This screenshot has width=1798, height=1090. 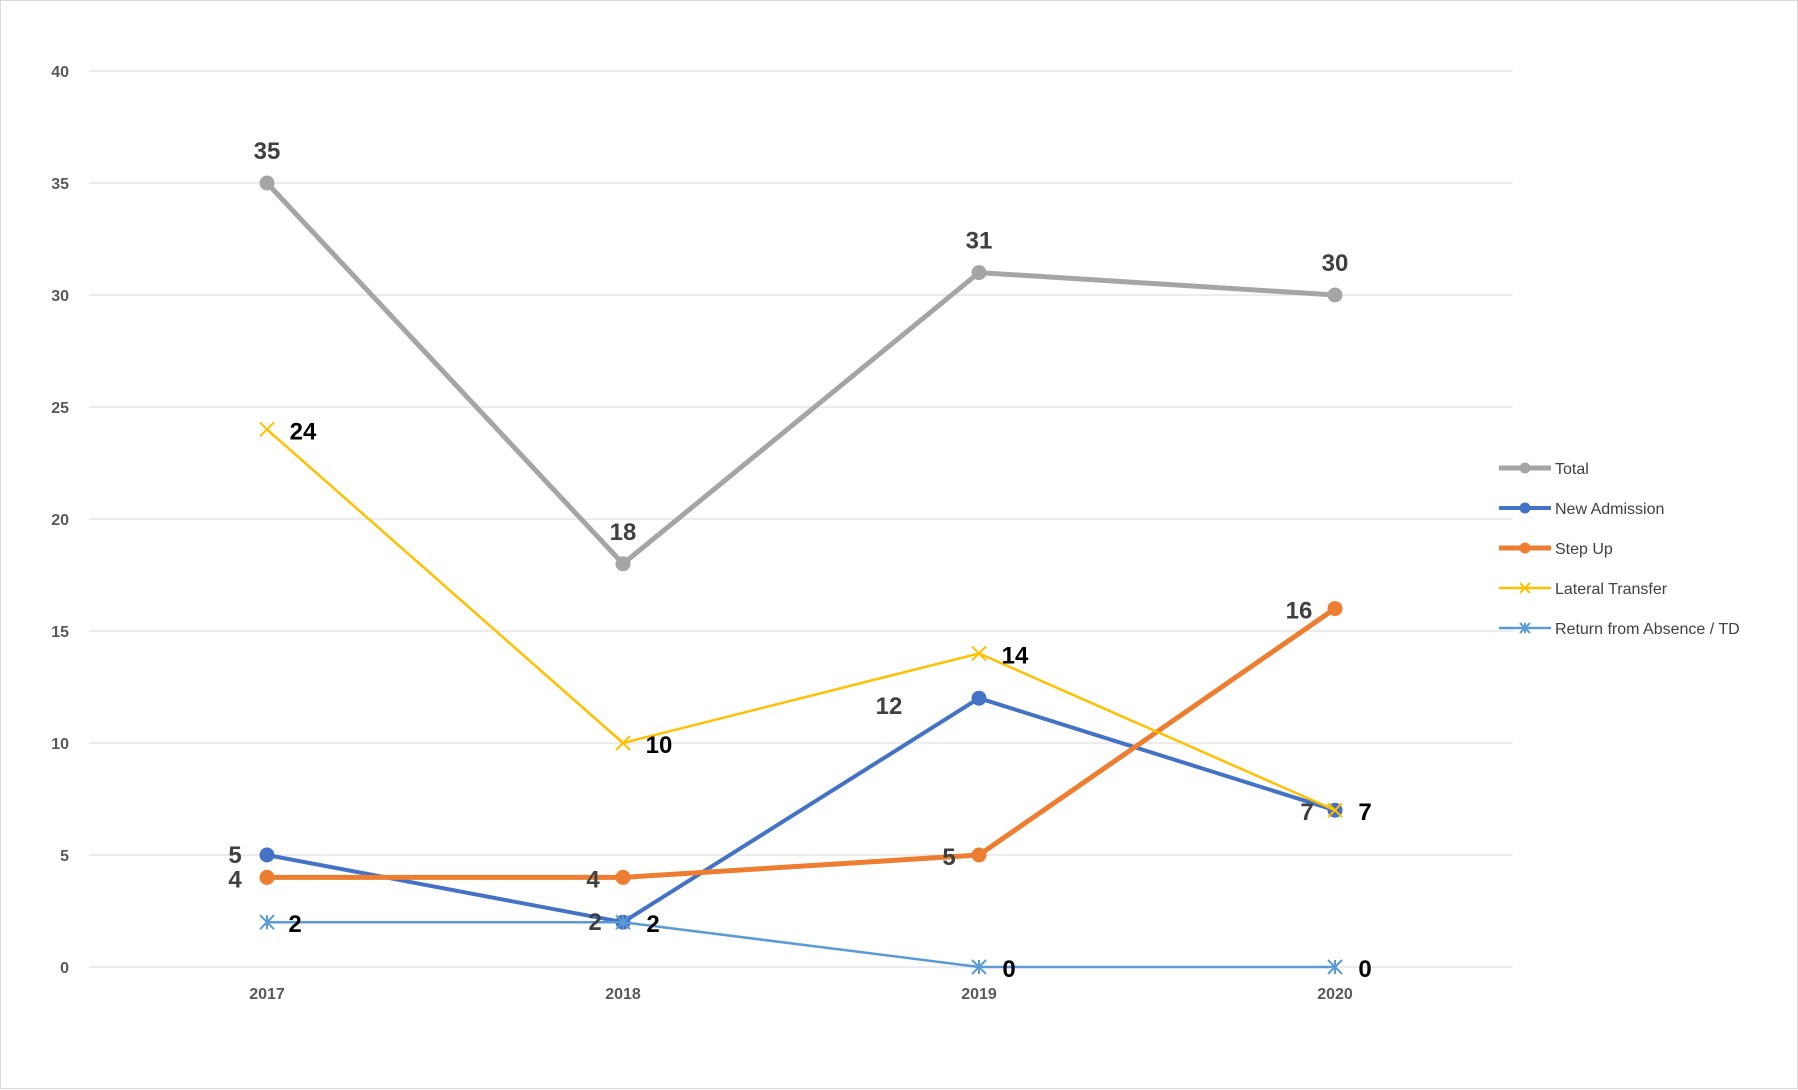 I want to click on series-return-from-absence-td, so click(x=801, y=944).